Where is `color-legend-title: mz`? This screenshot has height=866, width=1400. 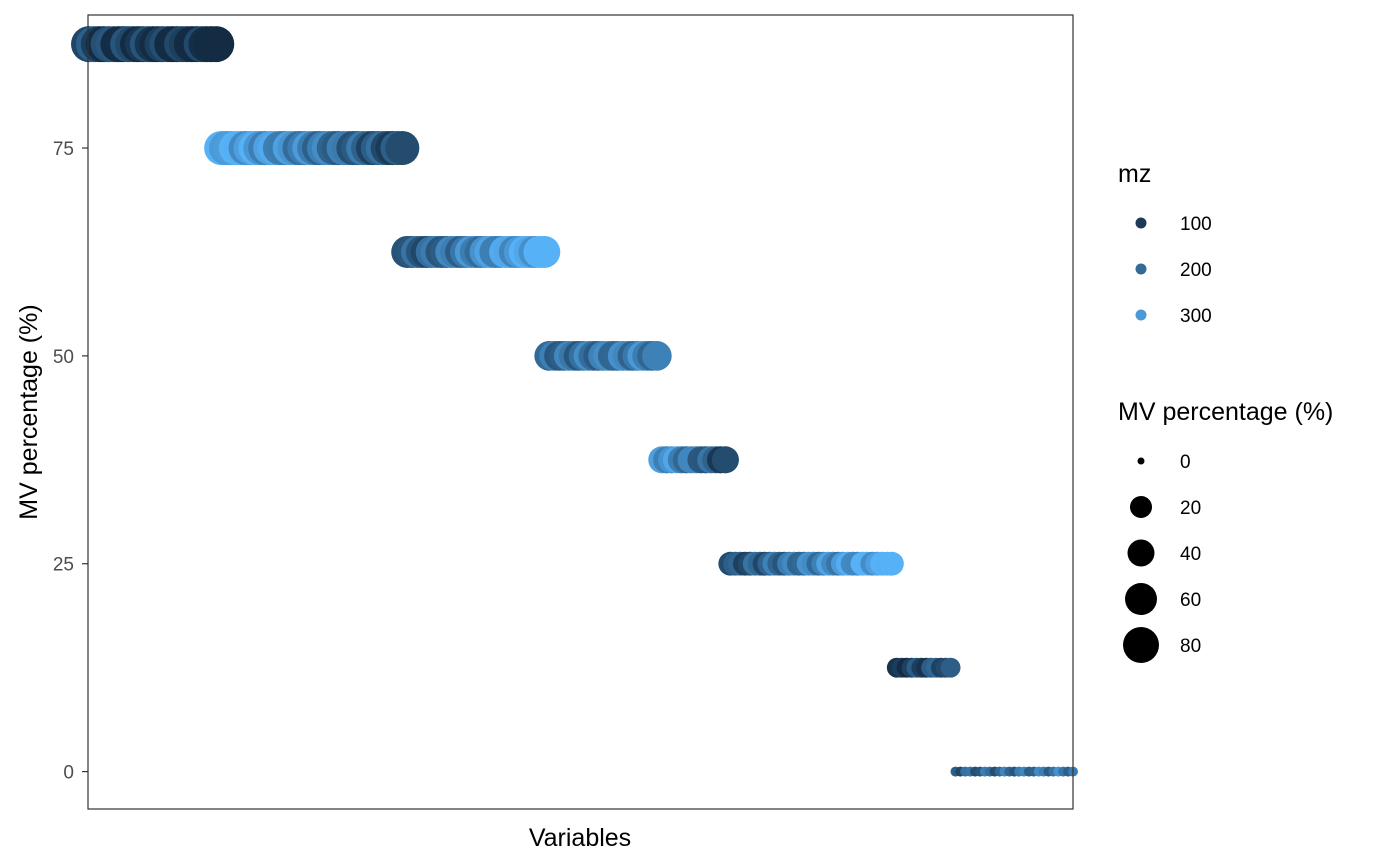 color-legend-title: mz is located at coordinates (1134, 174).